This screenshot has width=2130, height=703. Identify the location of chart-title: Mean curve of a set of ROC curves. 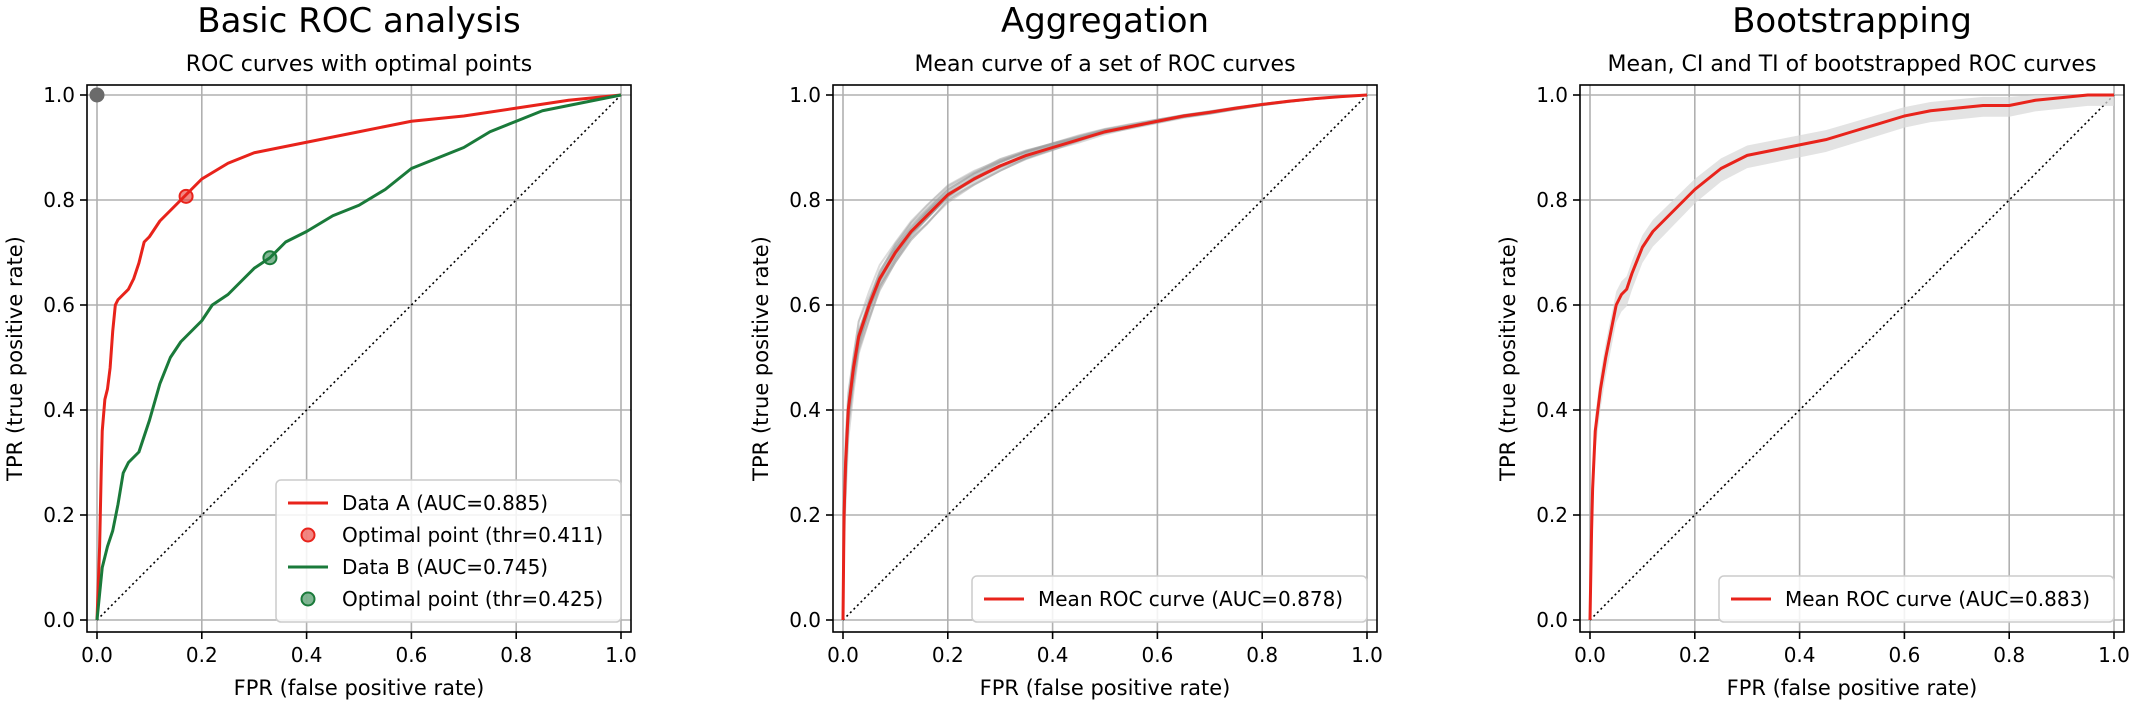
(1104, 64).